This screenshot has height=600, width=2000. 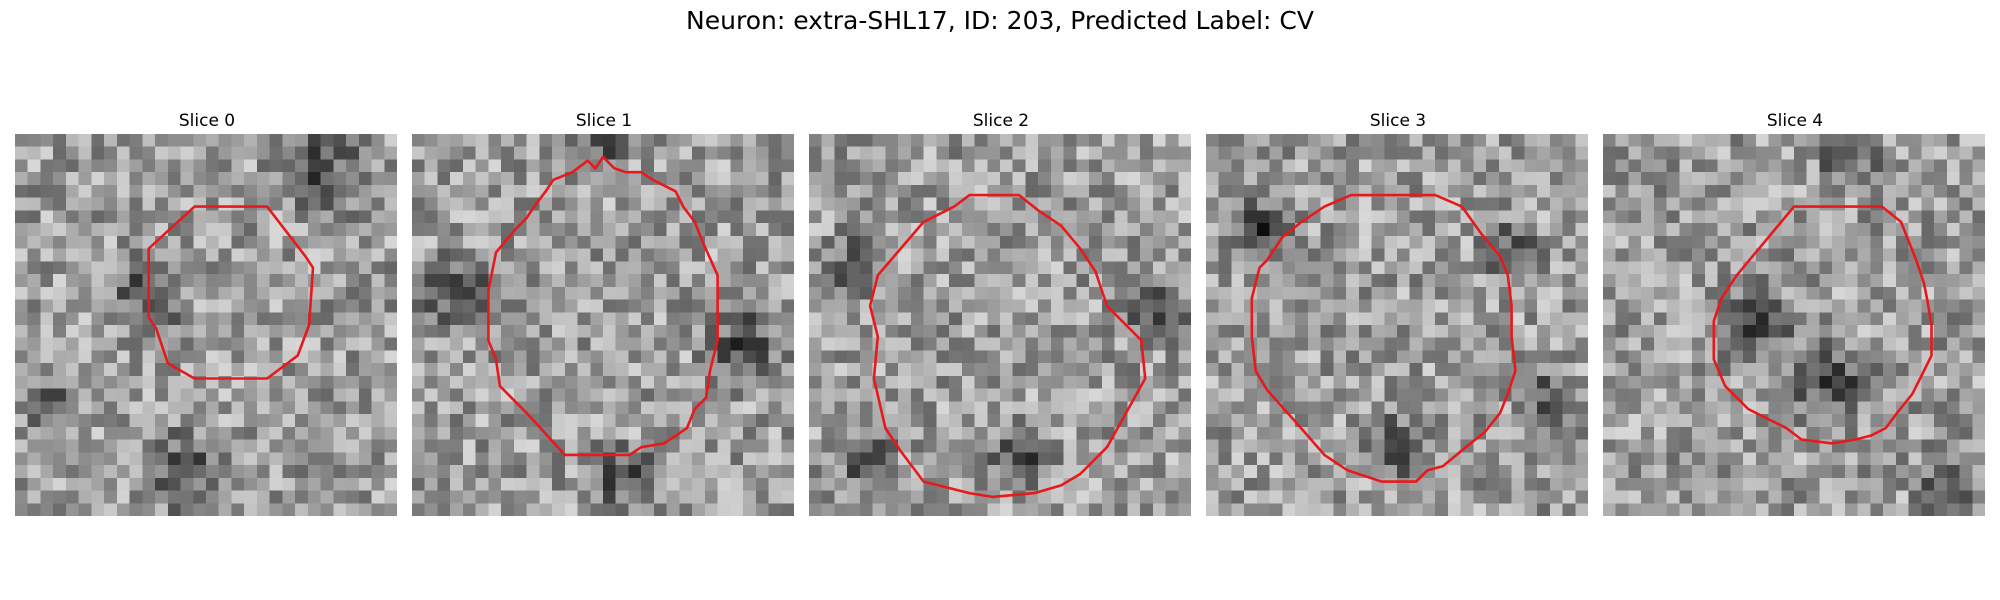 I want to click on slice-panel-2: Slice 2, so click(x=1001, y=312).